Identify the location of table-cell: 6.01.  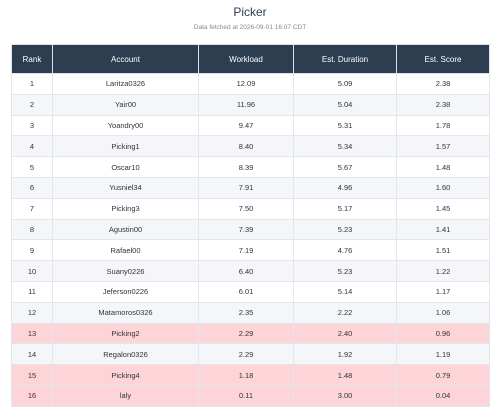
(246, 291).